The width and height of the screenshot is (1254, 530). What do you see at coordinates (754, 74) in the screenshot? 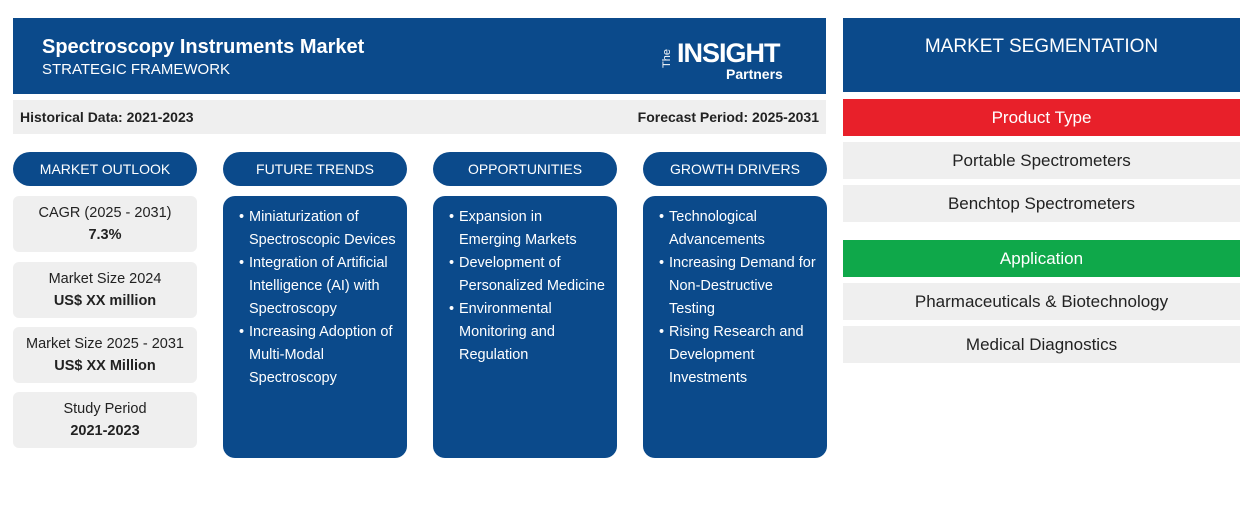
I see `logo-bottom: Partners` at bounding box center [754, 74].